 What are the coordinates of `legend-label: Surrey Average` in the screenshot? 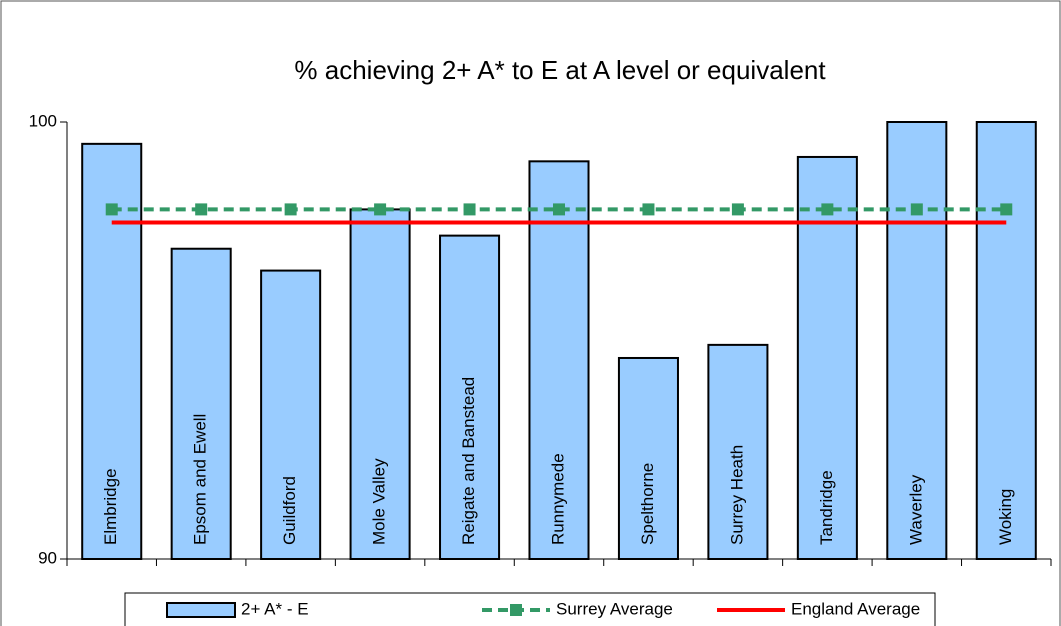 It's located at (614, 608).